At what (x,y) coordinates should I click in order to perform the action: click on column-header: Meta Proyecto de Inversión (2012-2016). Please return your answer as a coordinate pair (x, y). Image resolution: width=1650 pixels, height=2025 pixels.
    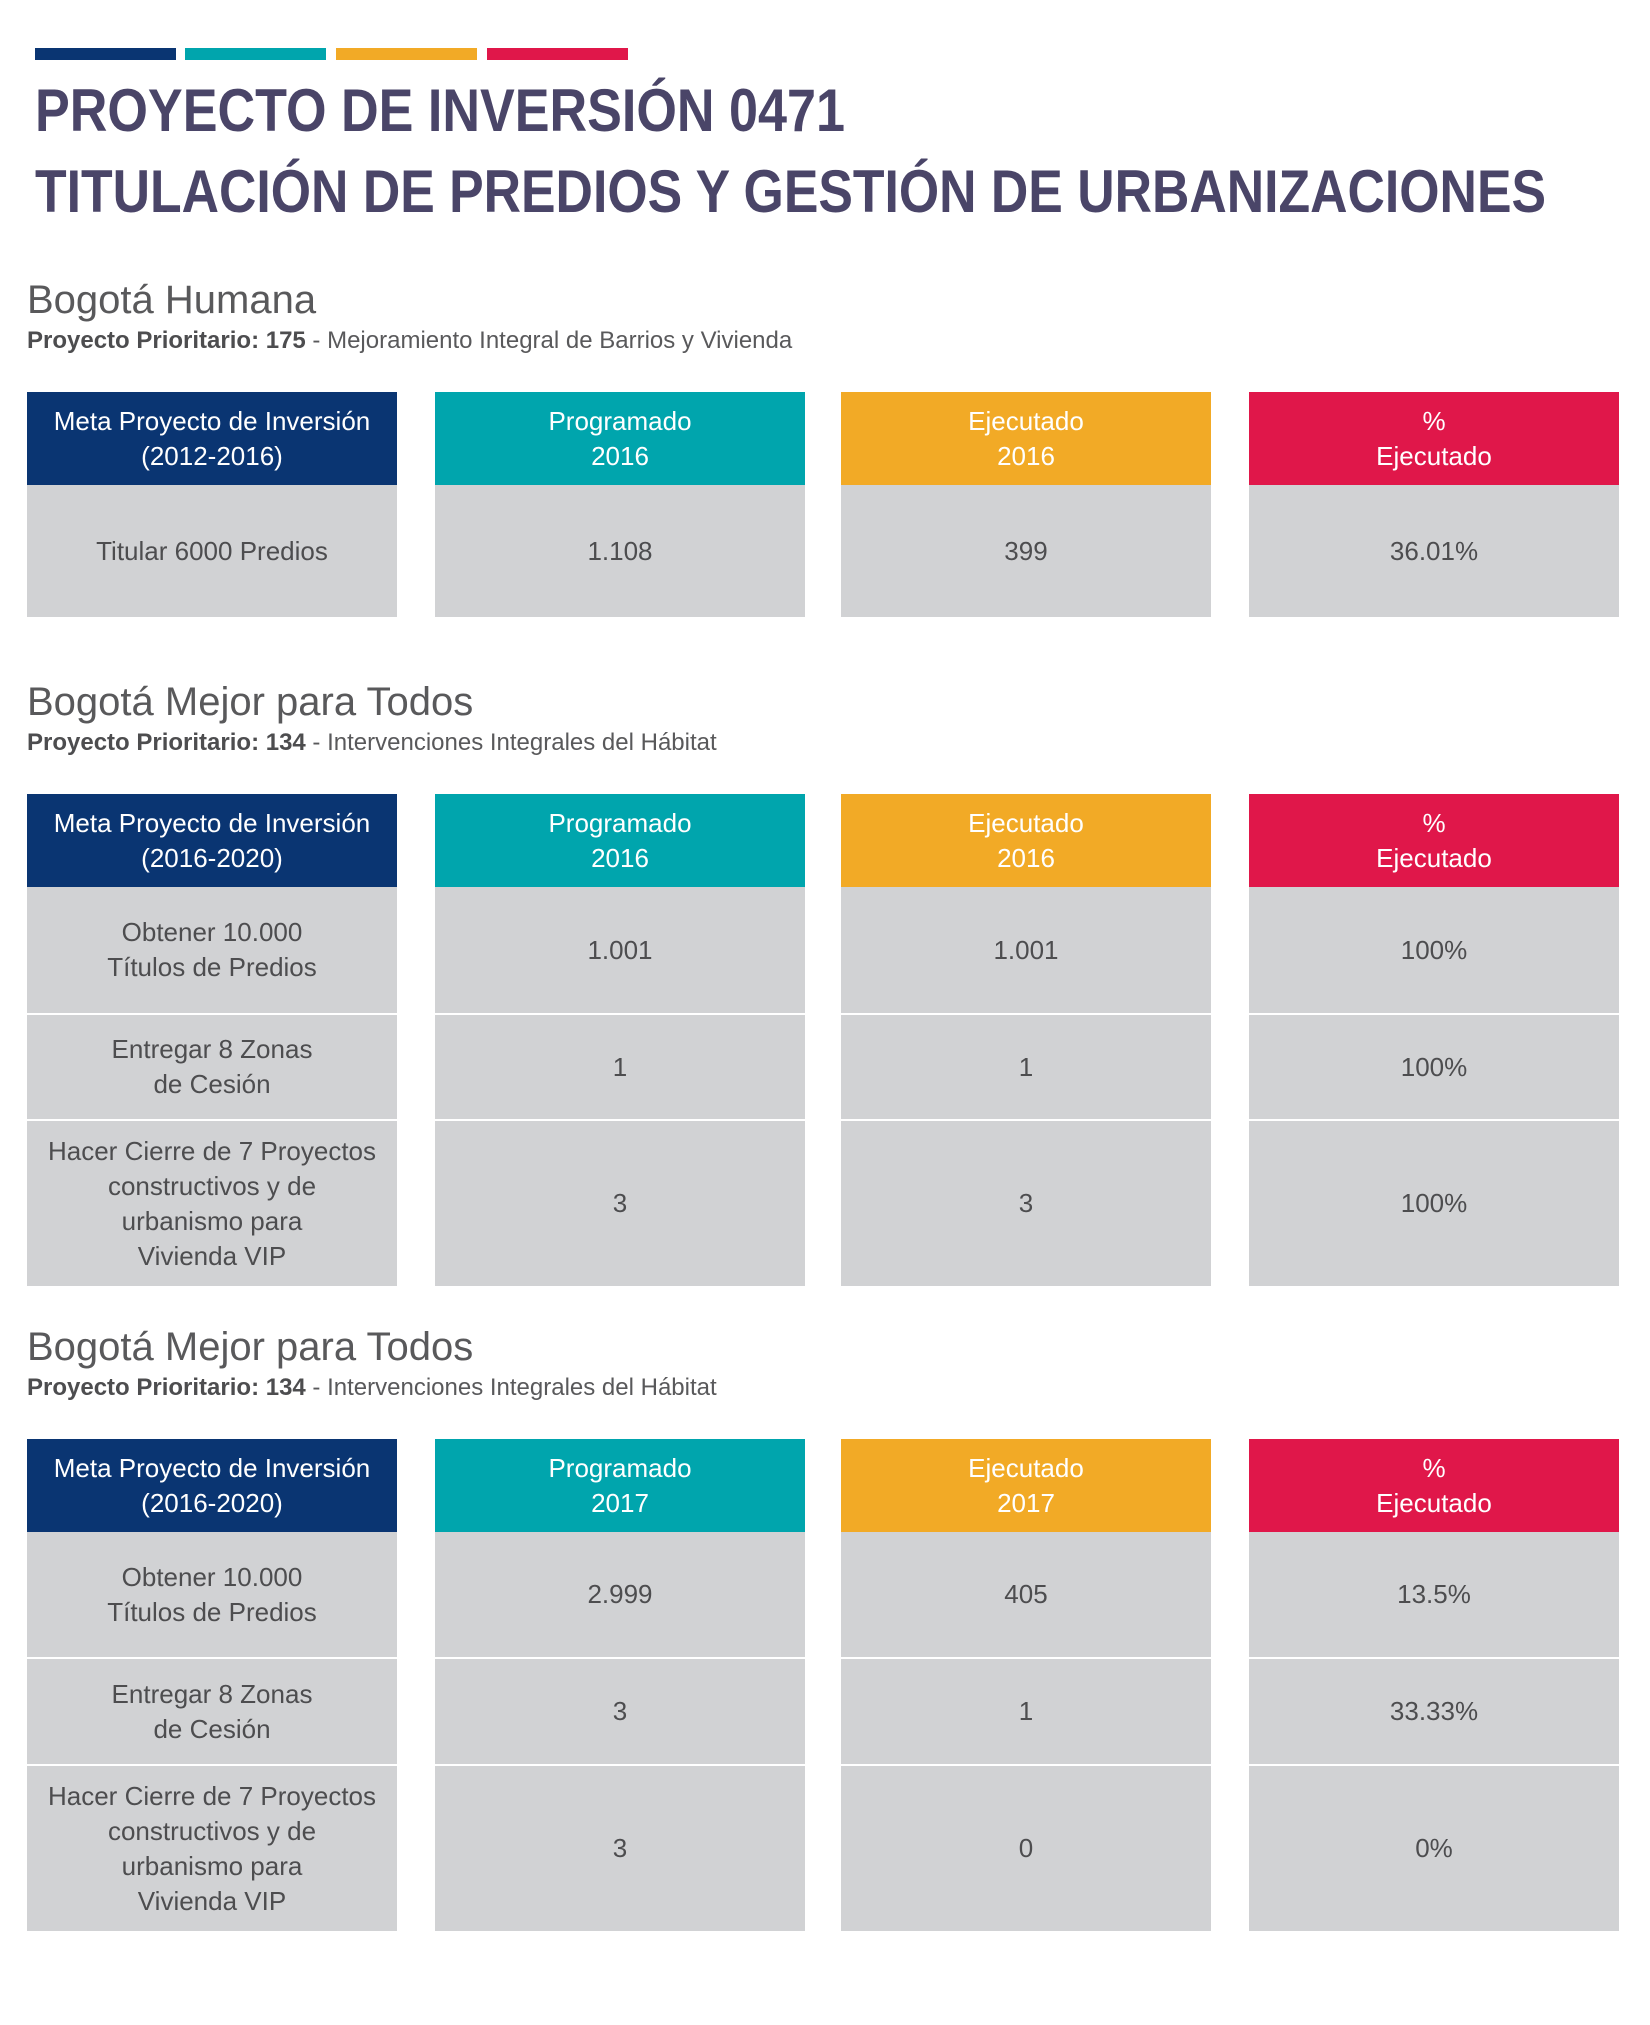
    Looking at the image, I should click on (212, 438).